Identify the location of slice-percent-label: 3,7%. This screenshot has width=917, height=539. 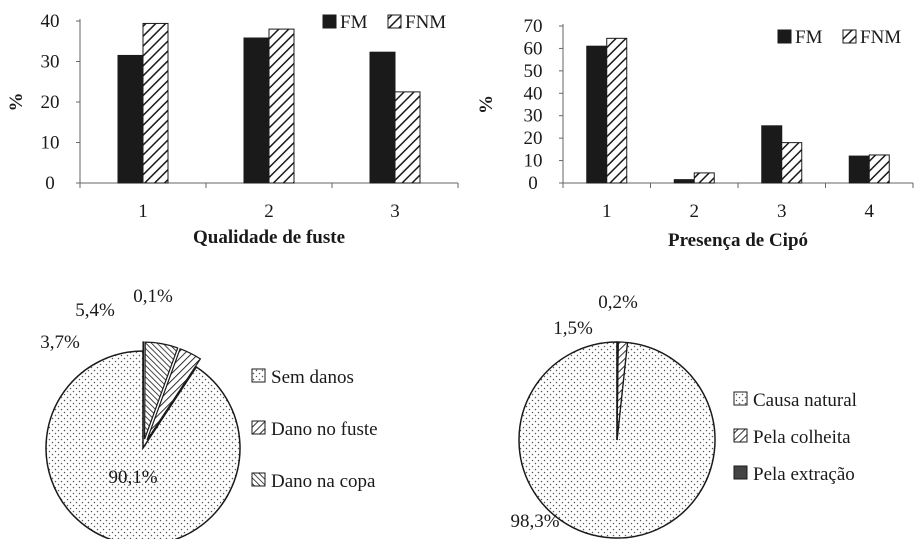
(60, 342).